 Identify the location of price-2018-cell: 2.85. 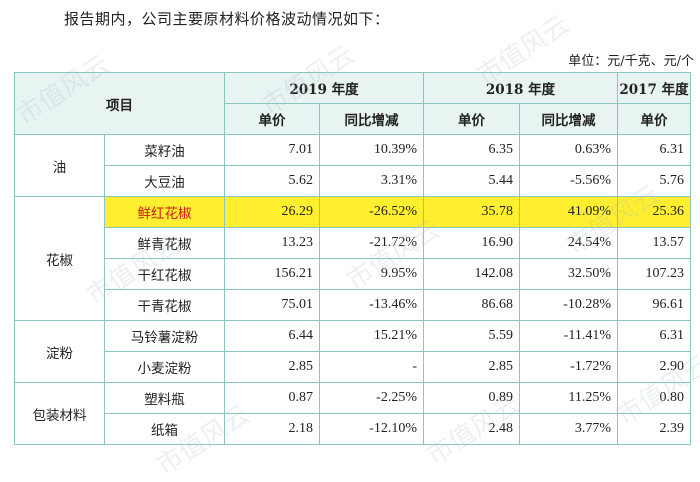
(471, 367).